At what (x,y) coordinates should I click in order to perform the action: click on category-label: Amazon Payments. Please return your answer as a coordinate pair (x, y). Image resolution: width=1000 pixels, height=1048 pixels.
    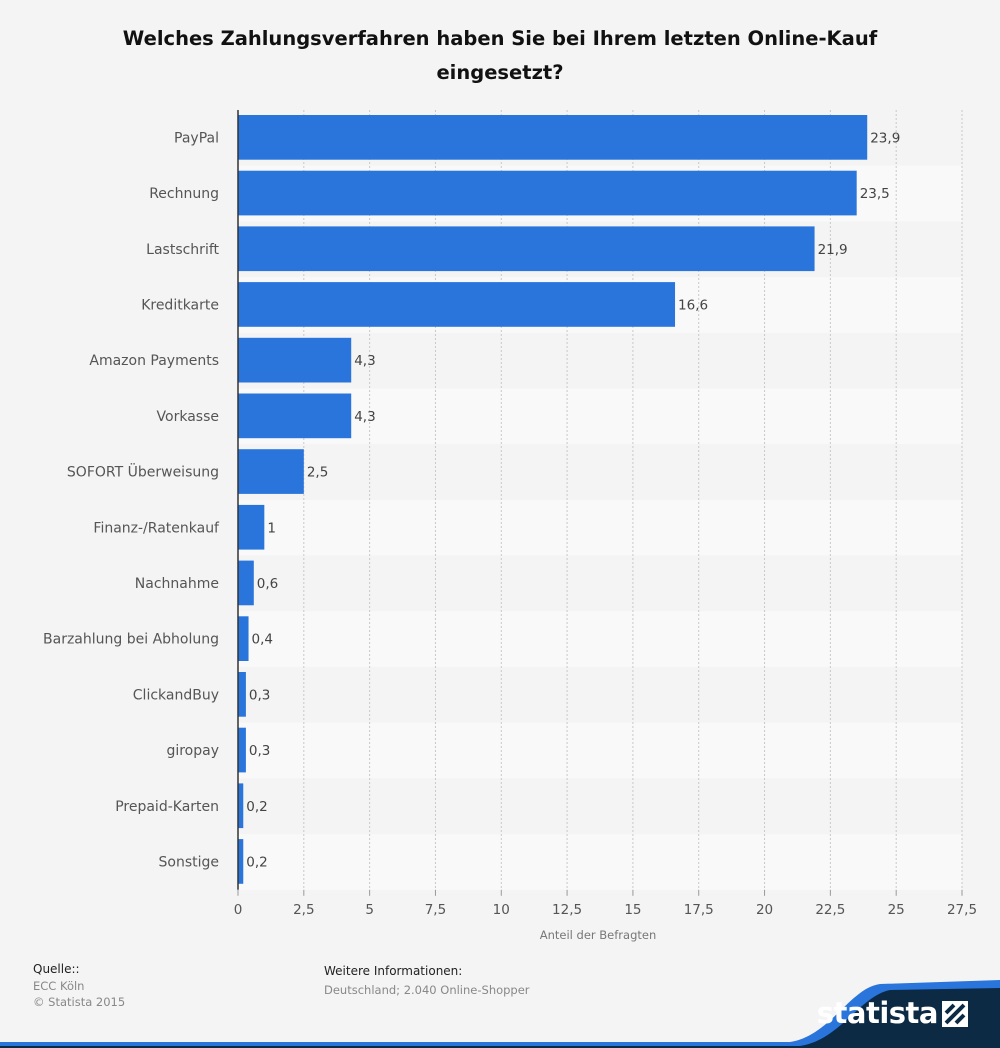
    Looking at the image, I should click on (154, 361).